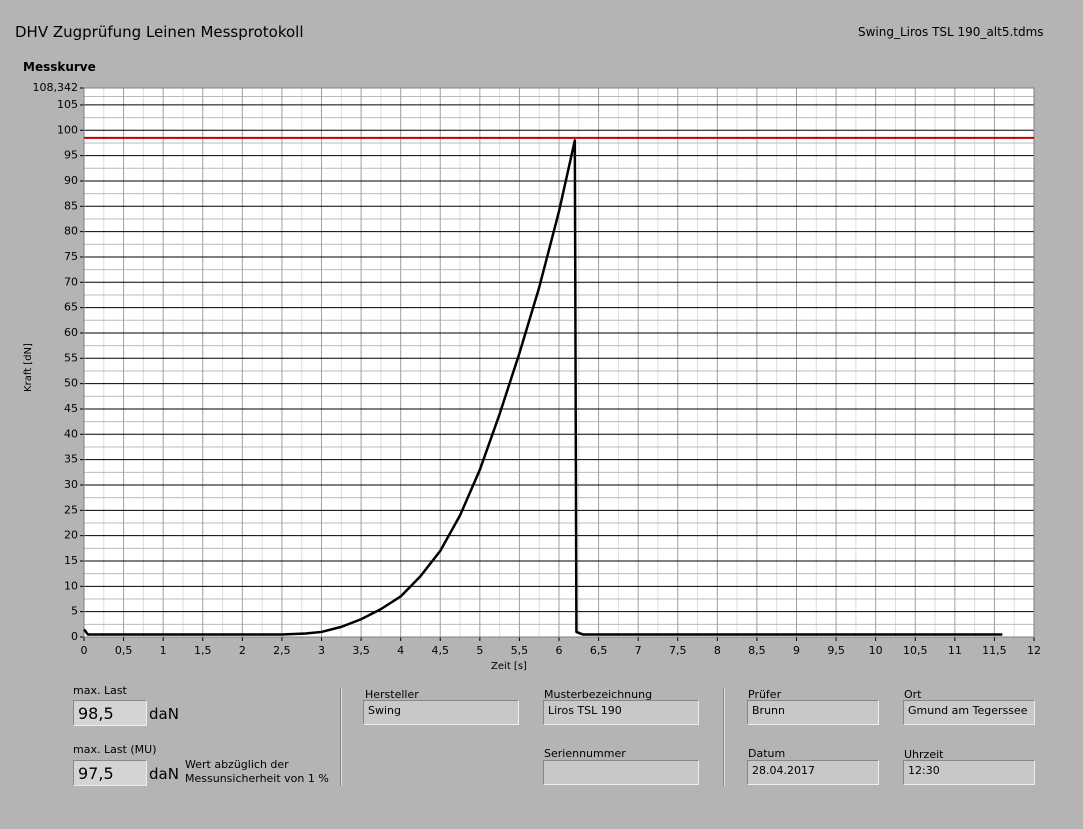 The image size is (1083, 829). Describe the element at coordinates (115, 749) in the screenshot. I see `field-label: max. Last (MU)` at that location.